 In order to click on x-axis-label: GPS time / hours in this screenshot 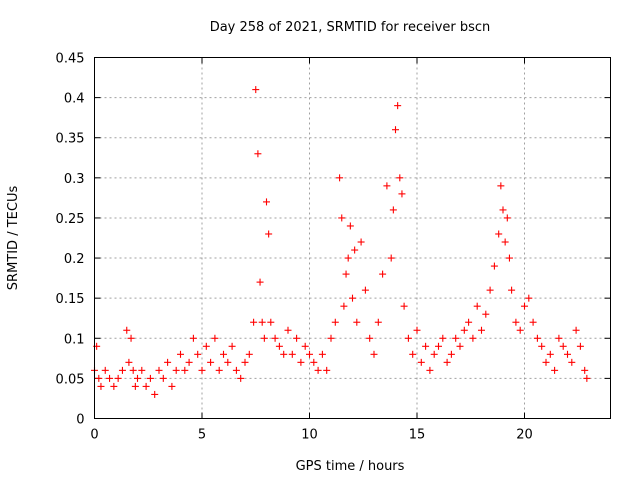, I will do `click(350, 466)`.